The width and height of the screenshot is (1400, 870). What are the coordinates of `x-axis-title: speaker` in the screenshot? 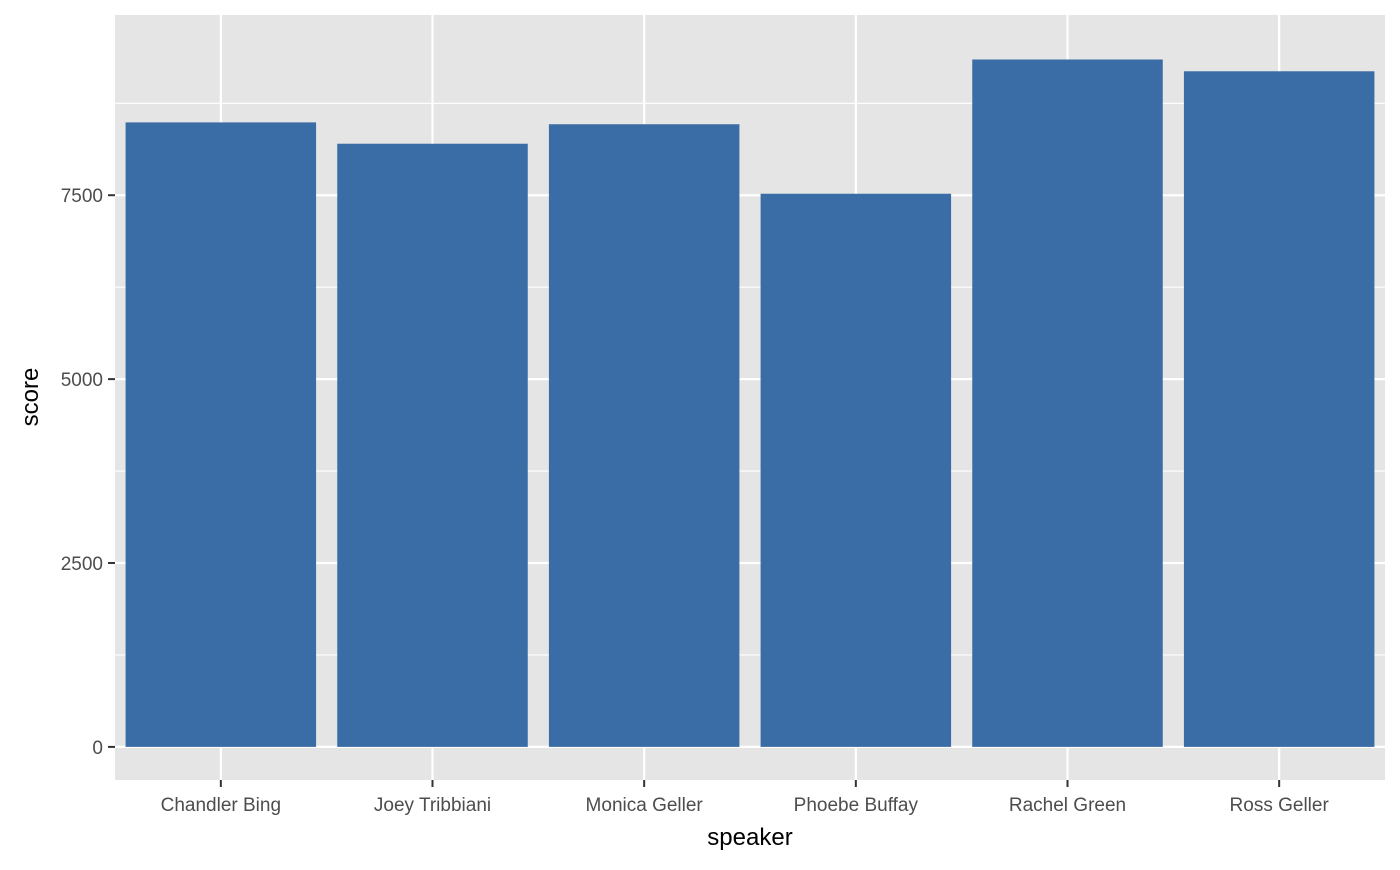 It's located at (749, 837).